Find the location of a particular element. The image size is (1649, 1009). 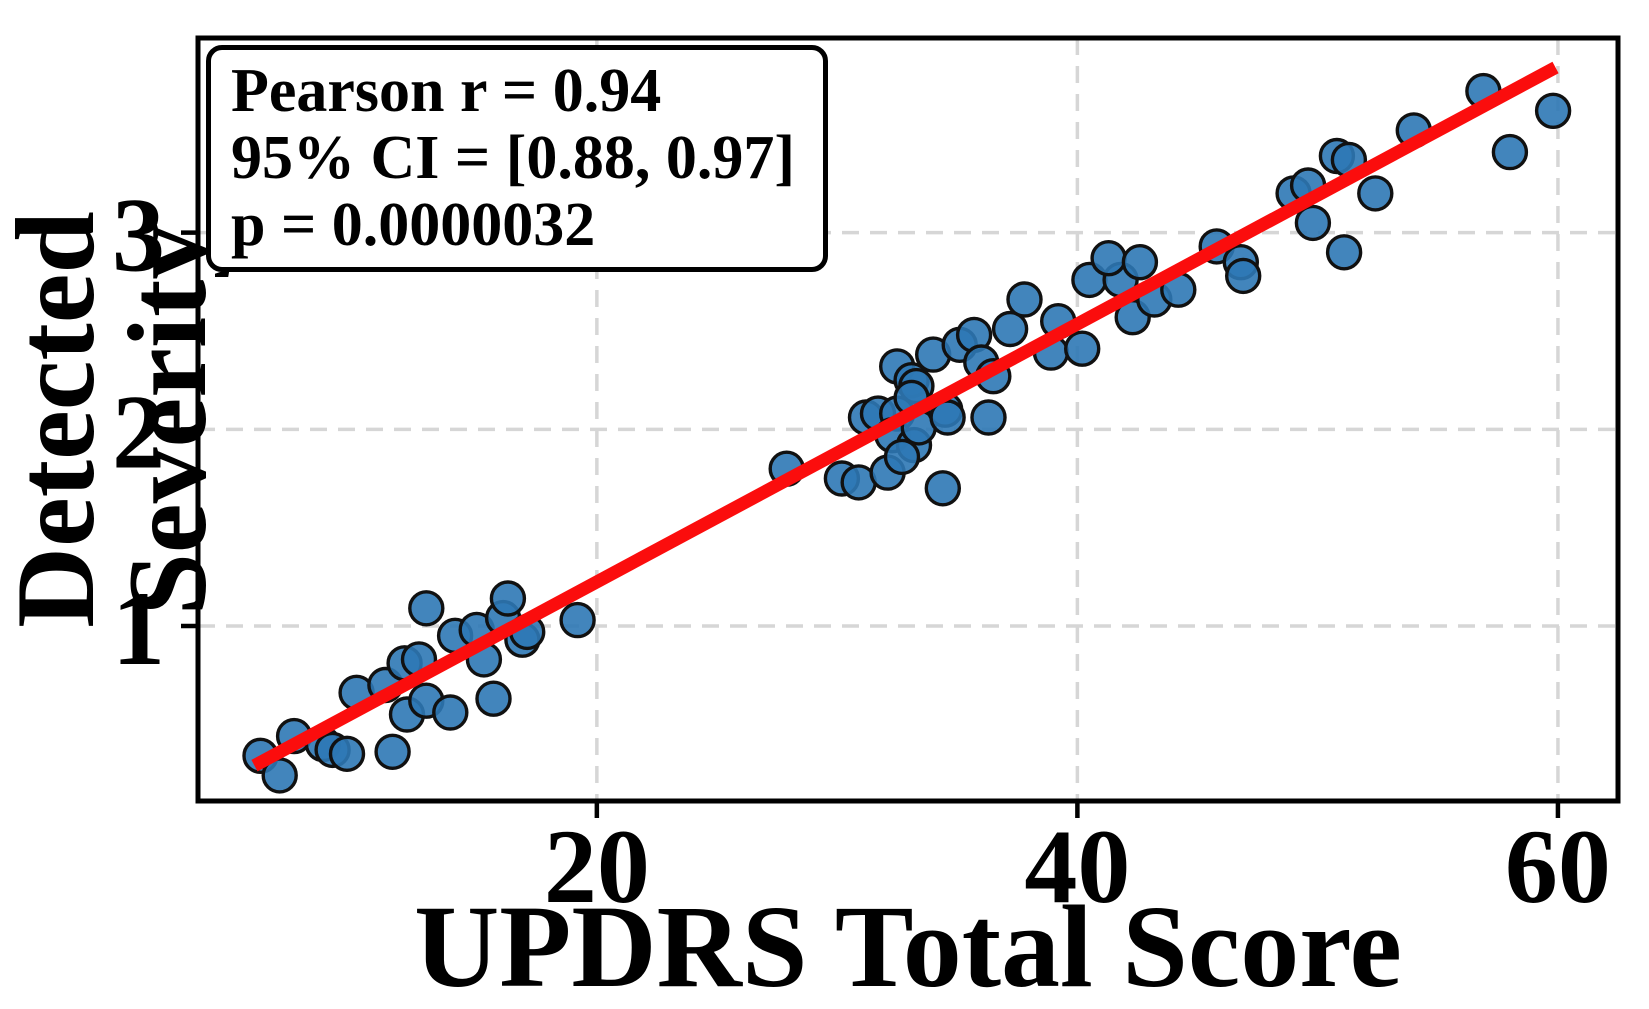

confidence-interval-text: 95% CI = [0.88, 0.97] is located at coordinates (513, 158).